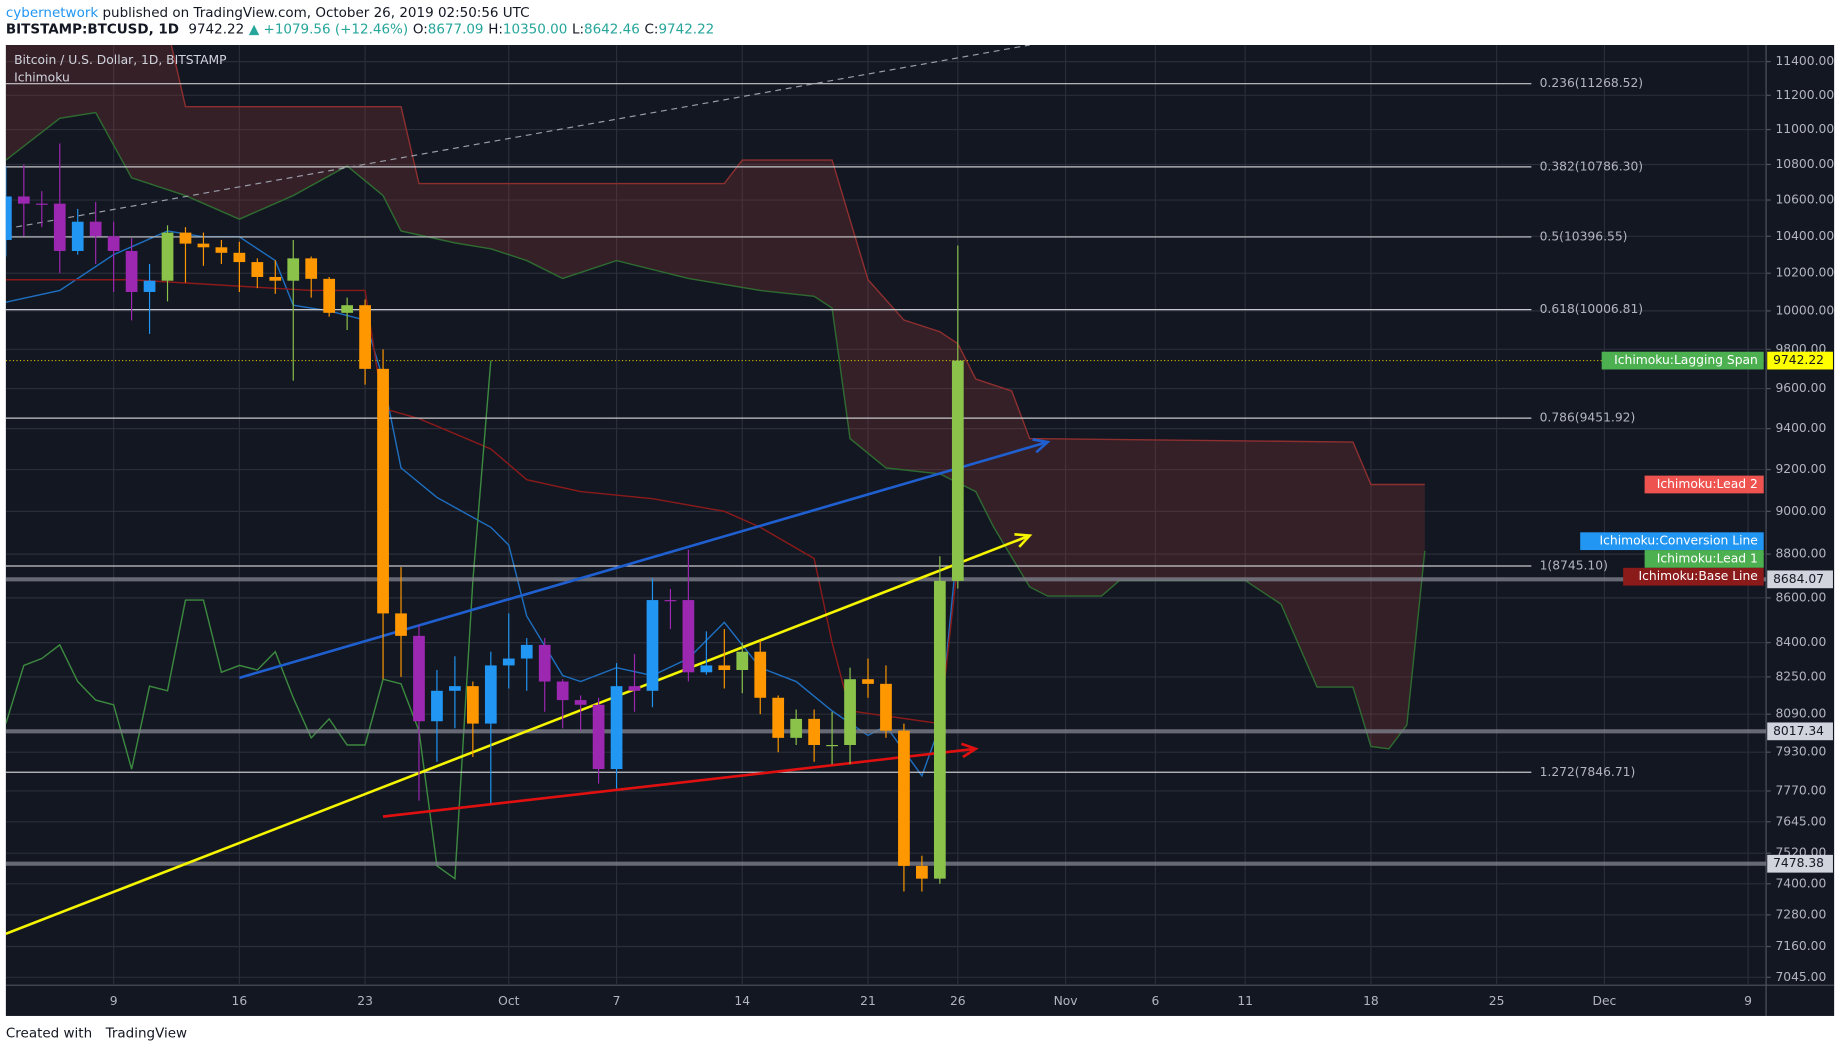 This screenshot has width=1840, height=1042. Describe the element at coordinates (1804, 164) in the screenshot. I see `y-tick-label: 10800.00` at that location.